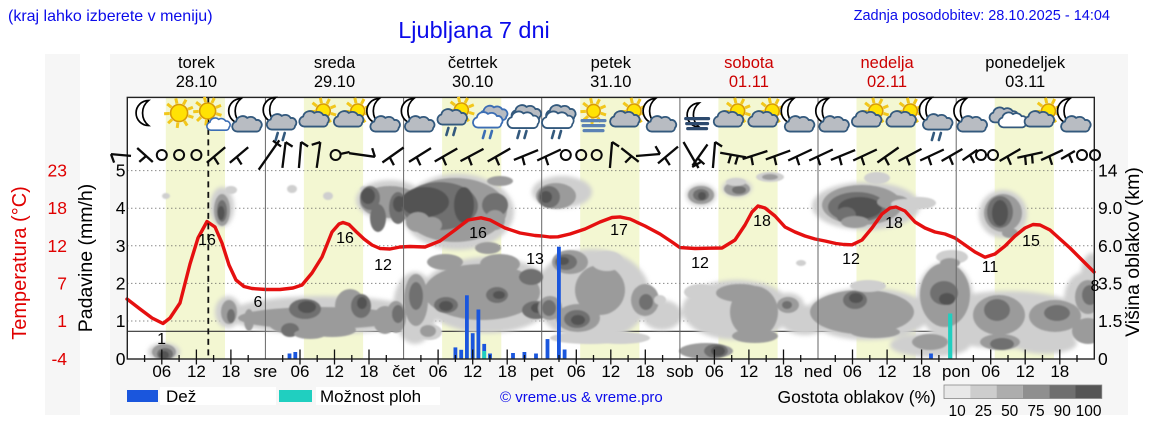 This screenshot has height=443, width=1152. Describe the element at coordinates (749, 82) in the screenshot. I see `svg-text: 01.11` at that location.